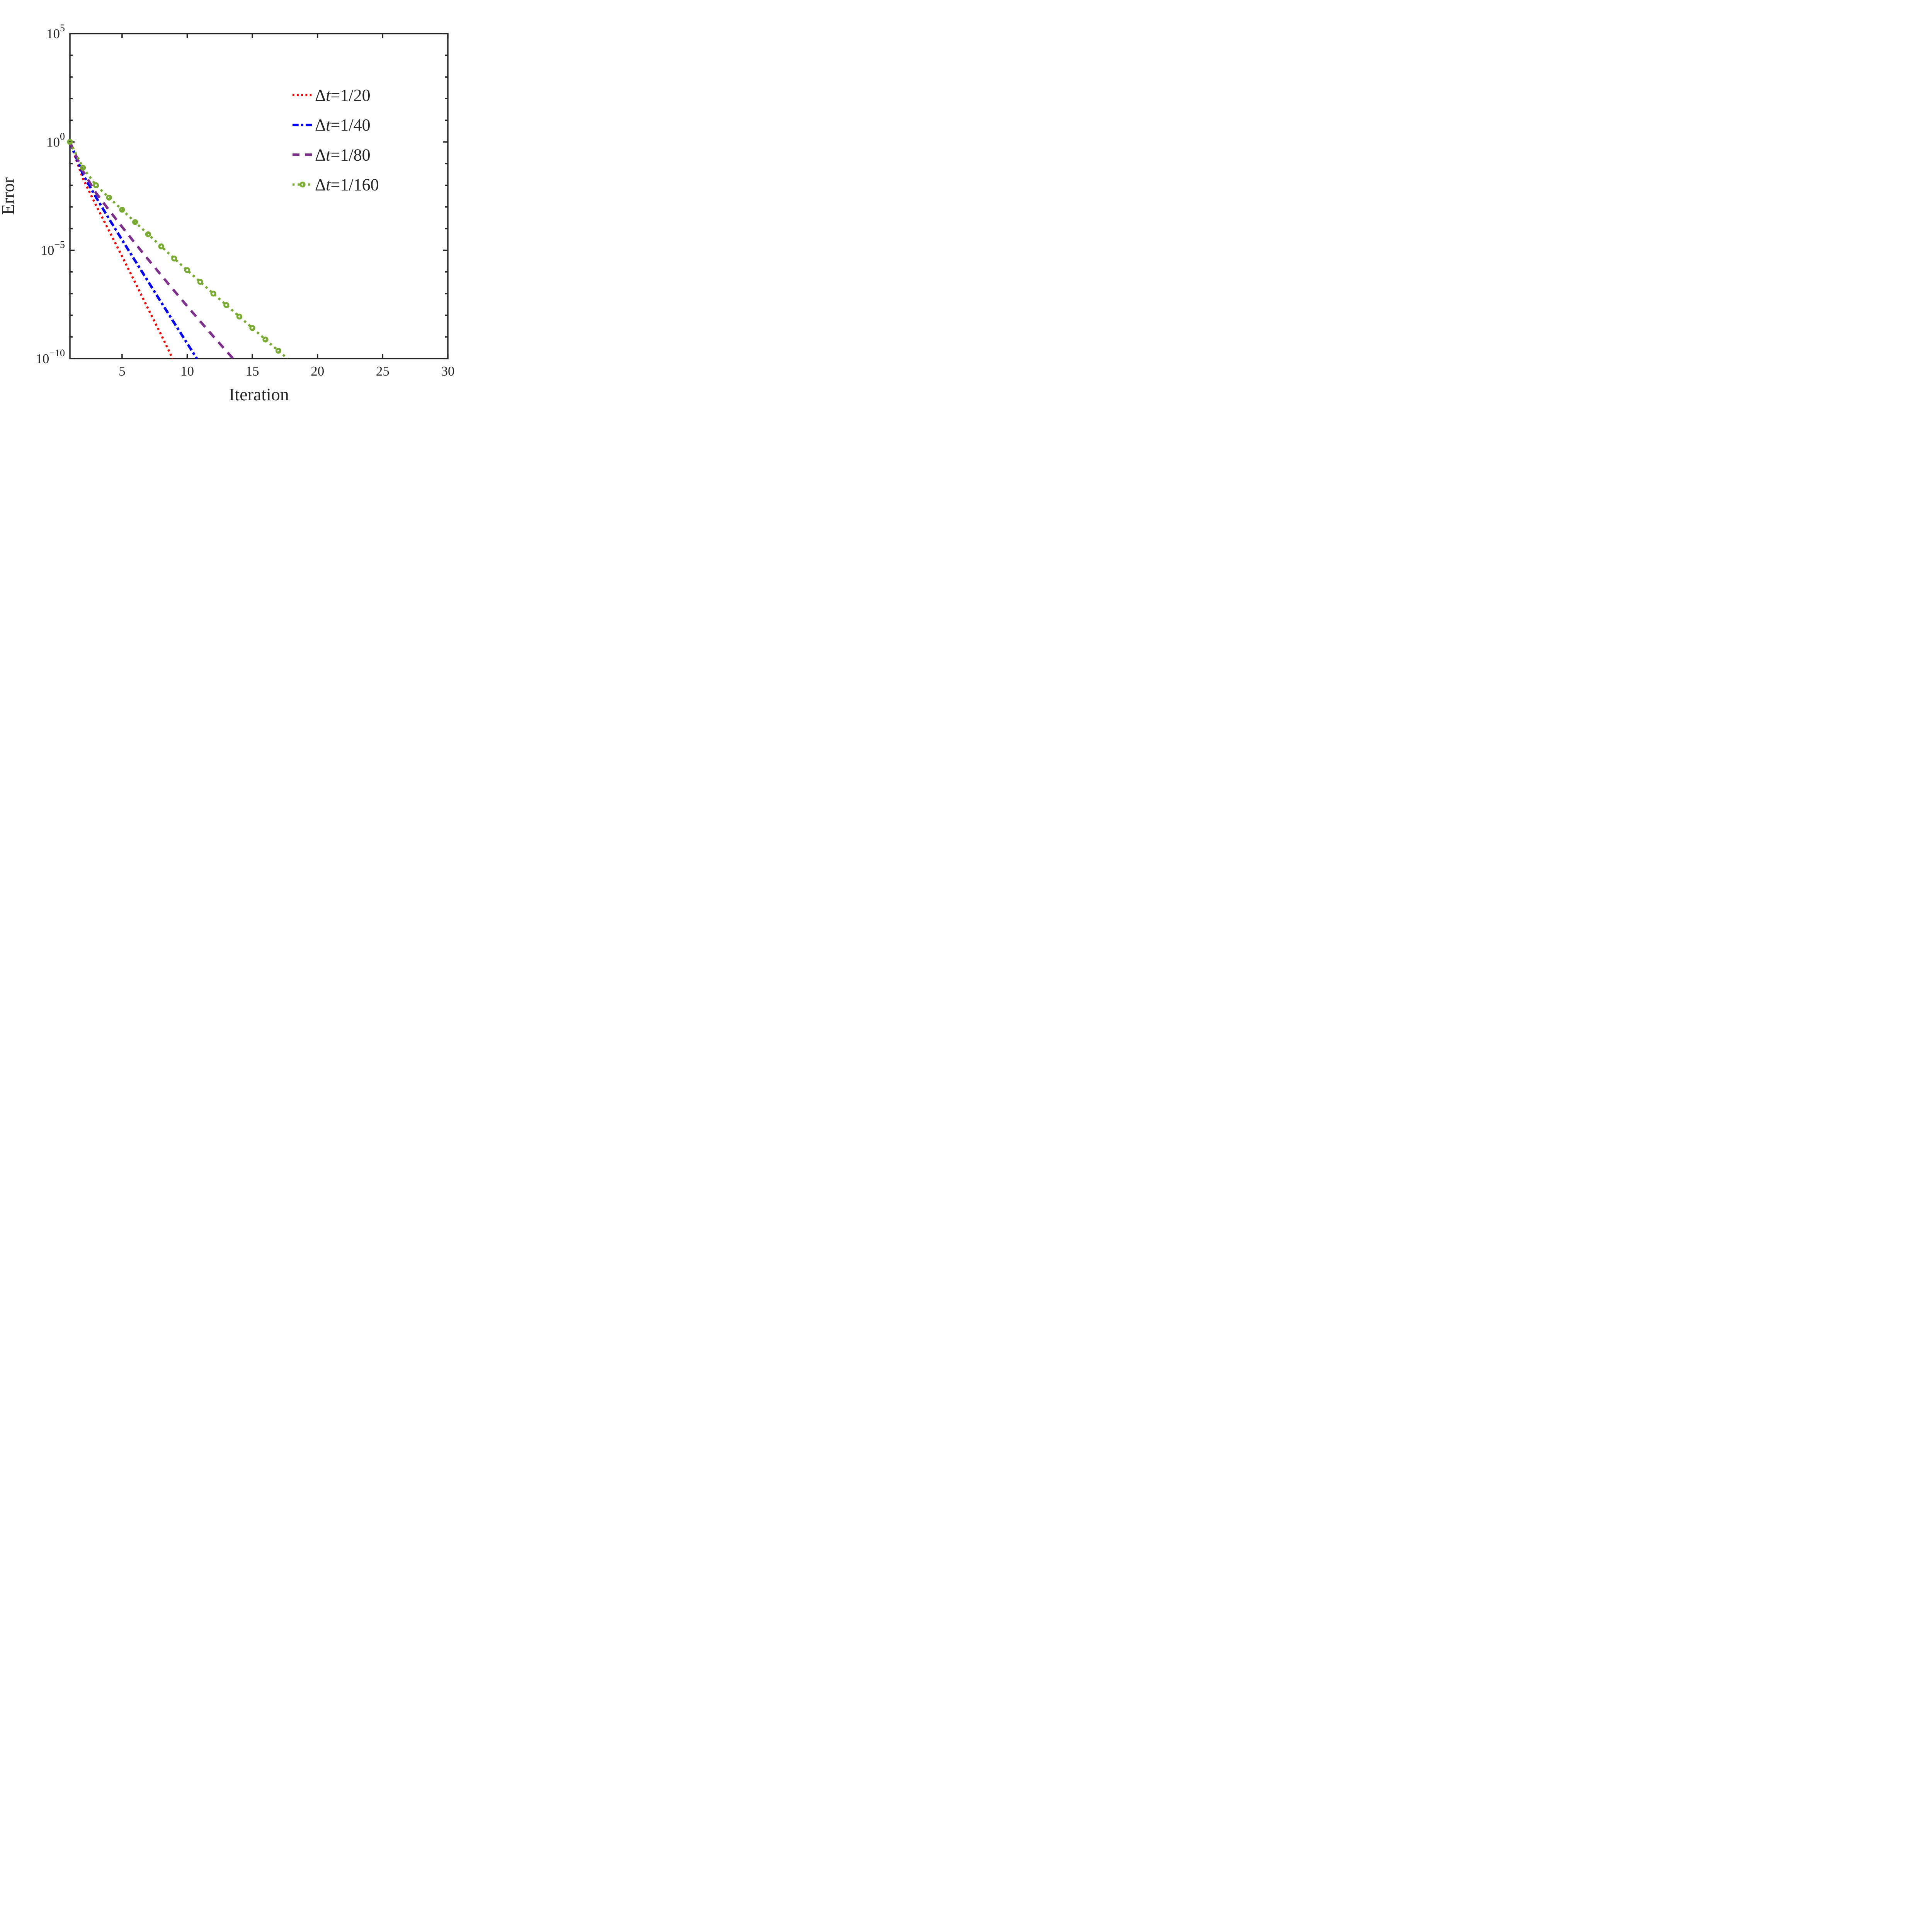 The image size is (1932, 1932). Describe the element at coordinates (259, 394) in the screenshot. I see `x-axis-label: Iteration` at that location.